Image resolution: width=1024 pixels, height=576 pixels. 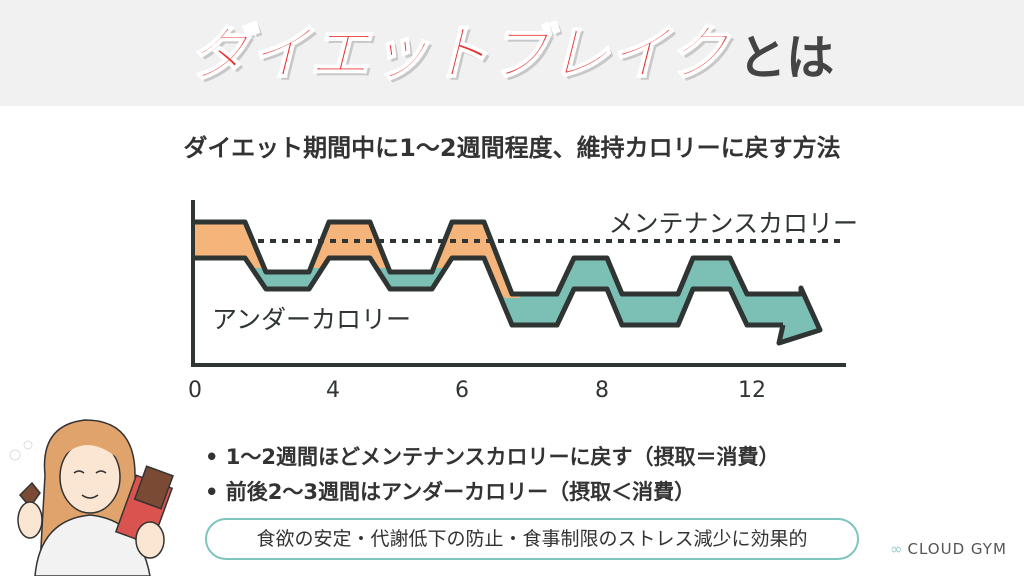 I want to click on logo: ∞ CLOUD GYM, so click(x=948, y=549).